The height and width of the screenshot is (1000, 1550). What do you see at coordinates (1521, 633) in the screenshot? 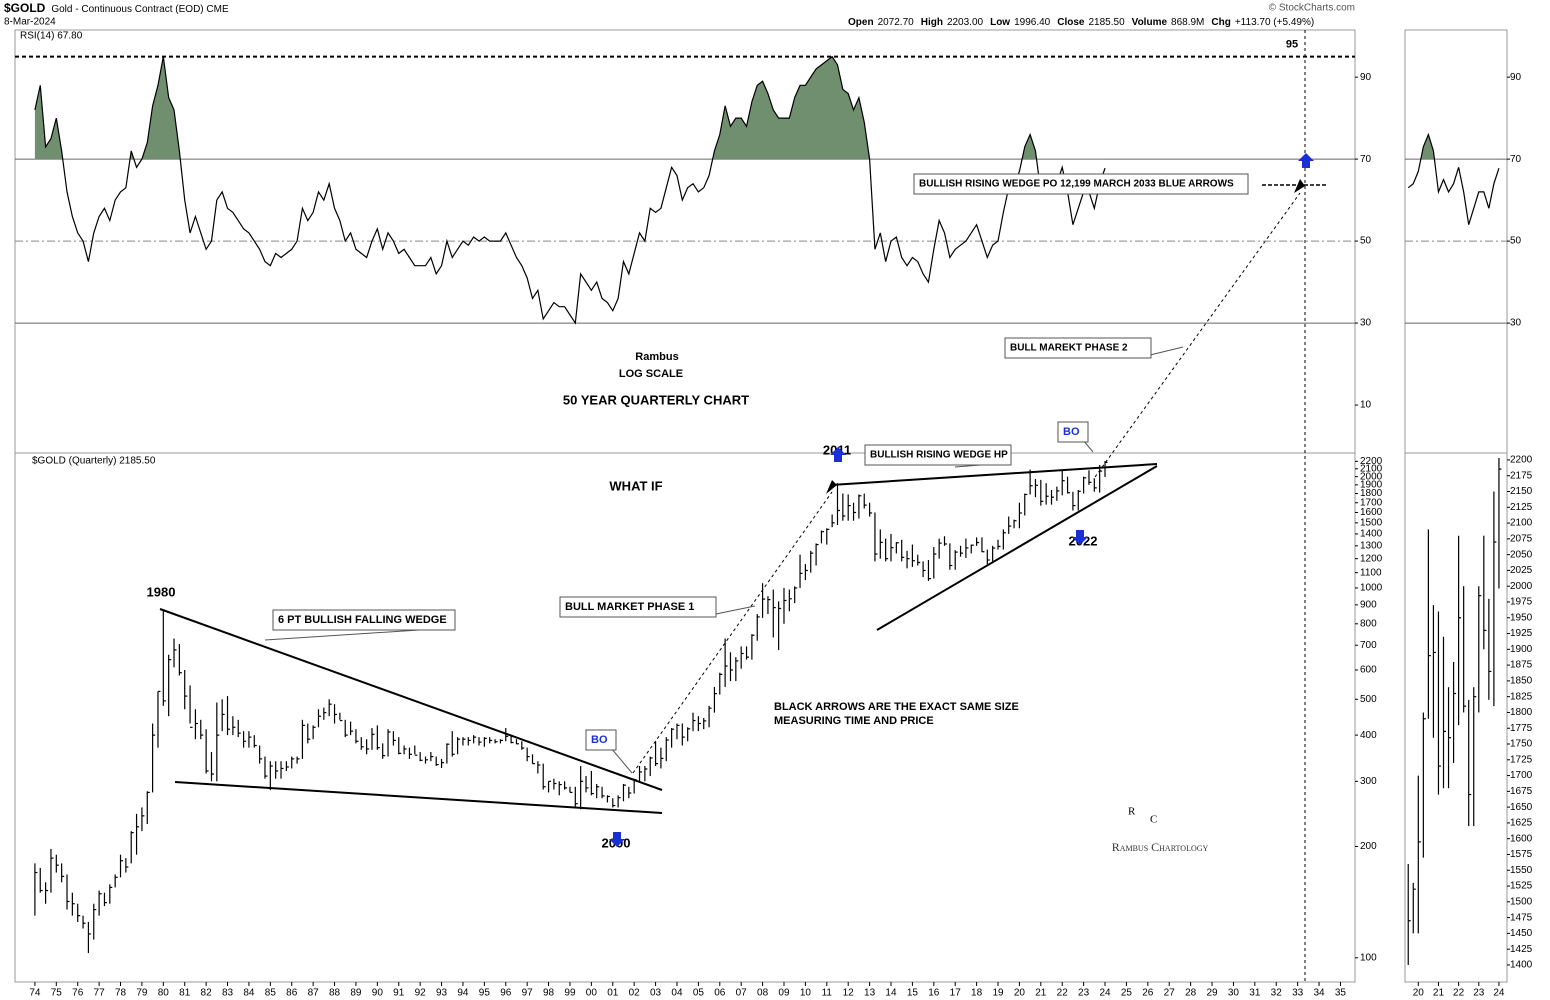
I see `y-tick-label: 1925` at bounding box center [1521, 633].